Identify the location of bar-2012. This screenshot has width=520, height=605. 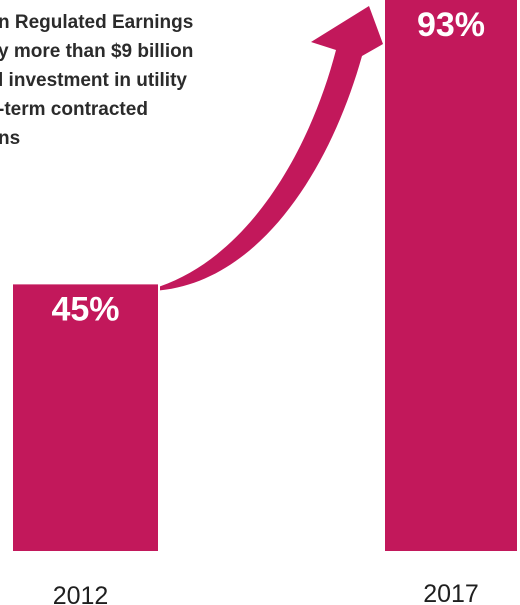
(85, 417).